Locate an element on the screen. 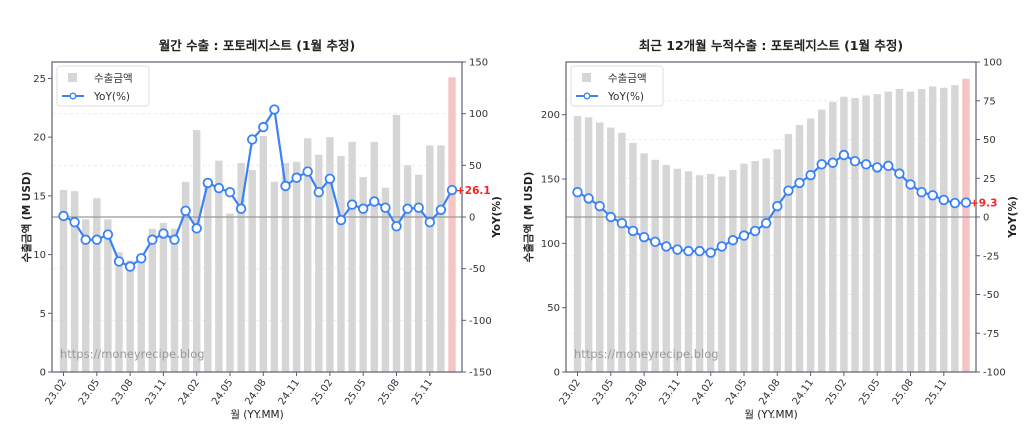  y-axis-label: 수출금액 (M USD) is located at coordinates (528, 217).